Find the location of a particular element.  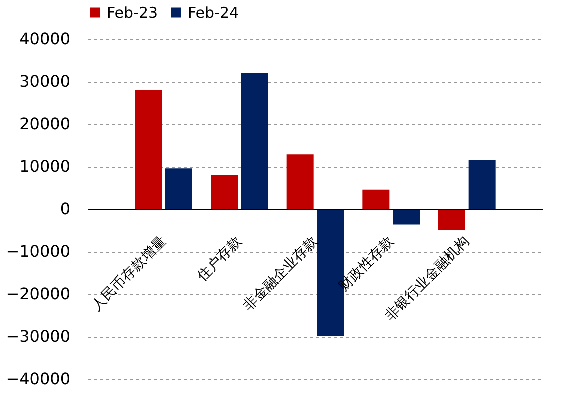

legend-label: Feb-24 is located at coordinates (214, 13).